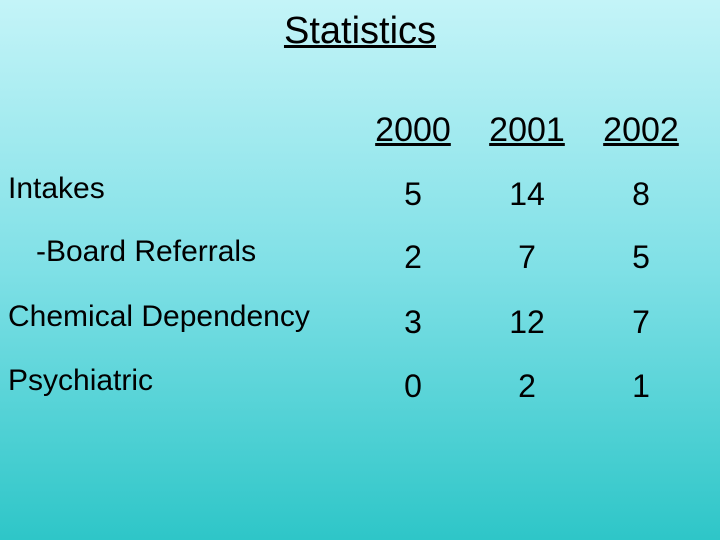 This screenshot has height=540, width=720. What do you see at coordinates (413, 386) in the screenshot?
I see `cell-value: 0` at bounding box center [413, 386].